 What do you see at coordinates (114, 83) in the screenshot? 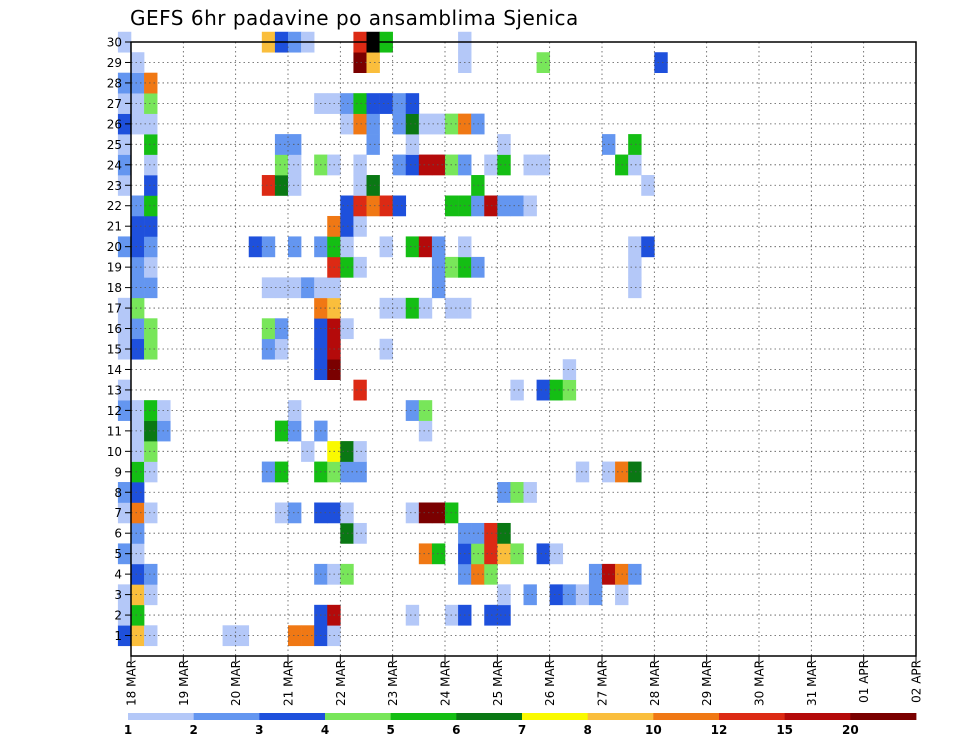
I see `y-tick-label: 28` at bounding box center [114, 83].